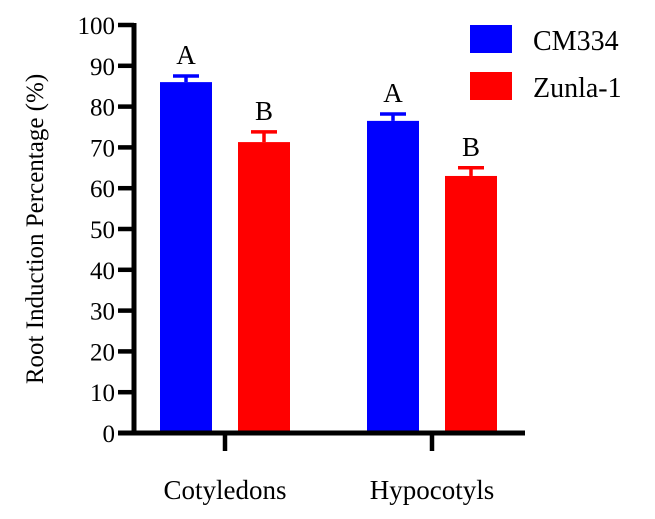 This screenshot has width=655, height=519. What do you see at coordinates (328, 469) in the screenshot?
I see `x-axis-categories: Cotyledons Hypocotyls` at bounding box center [328, 469].